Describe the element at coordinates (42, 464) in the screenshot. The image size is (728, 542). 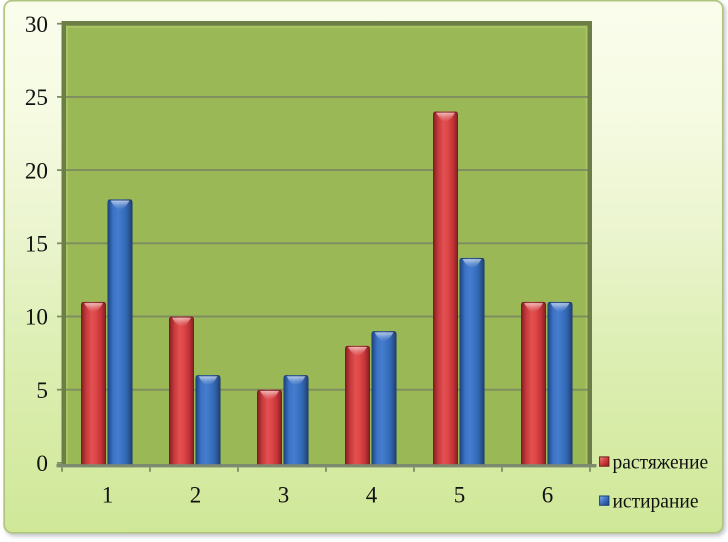
I see `svg-text: 0` at that location.